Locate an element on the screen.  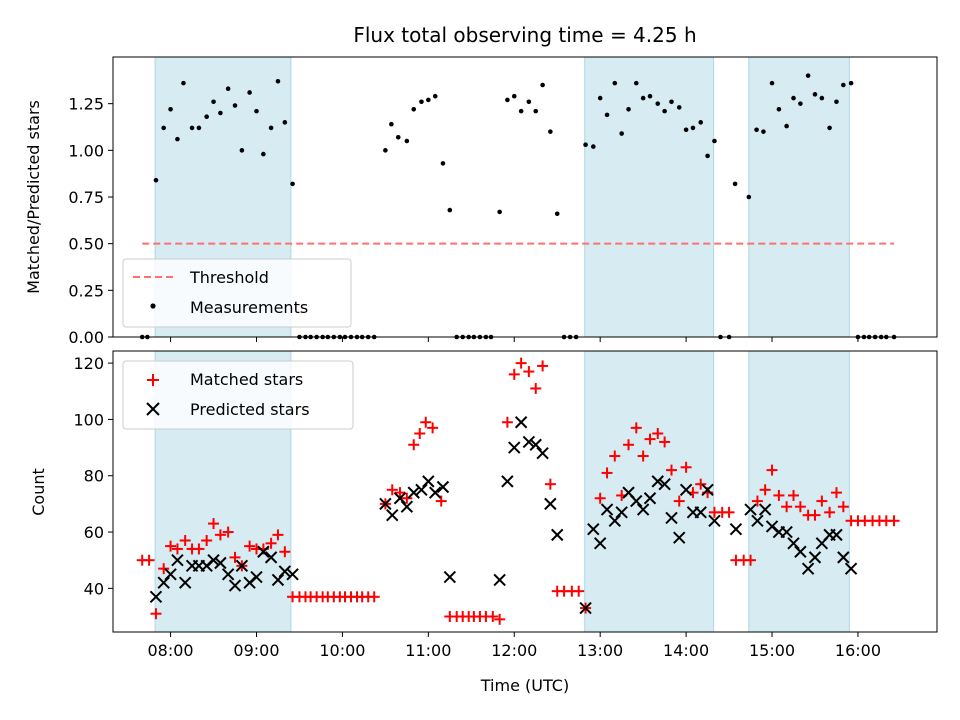
bottom-ytick-label: 120 is located at coordinates (88, 363).